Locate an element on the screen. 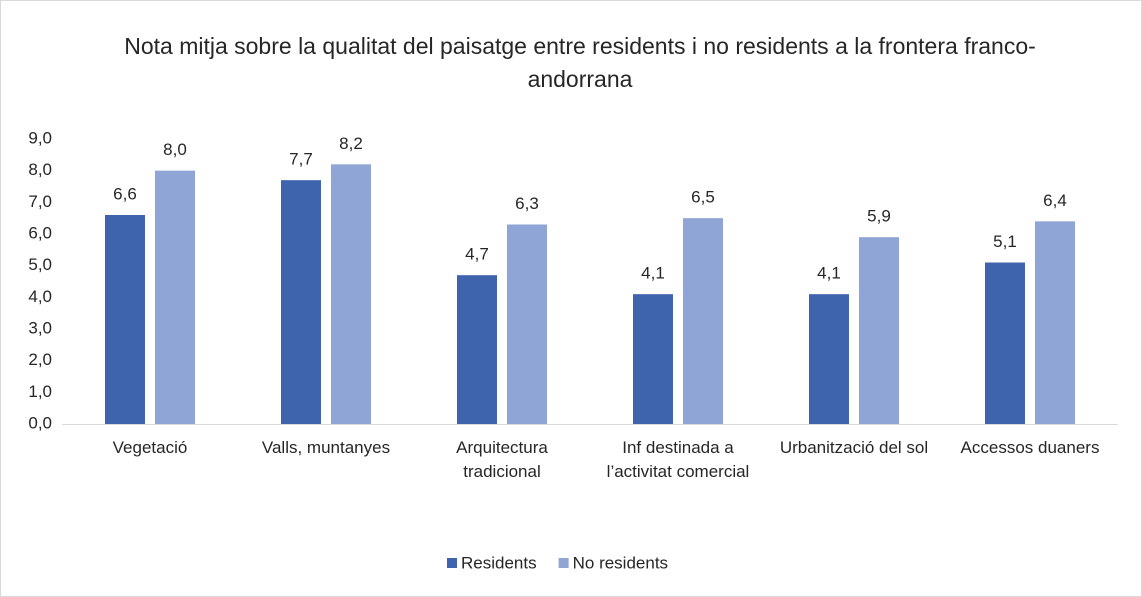 This screenshot has width=1142, height=597. y-tick-label: 7,0 is located at coordinates (40, 201).